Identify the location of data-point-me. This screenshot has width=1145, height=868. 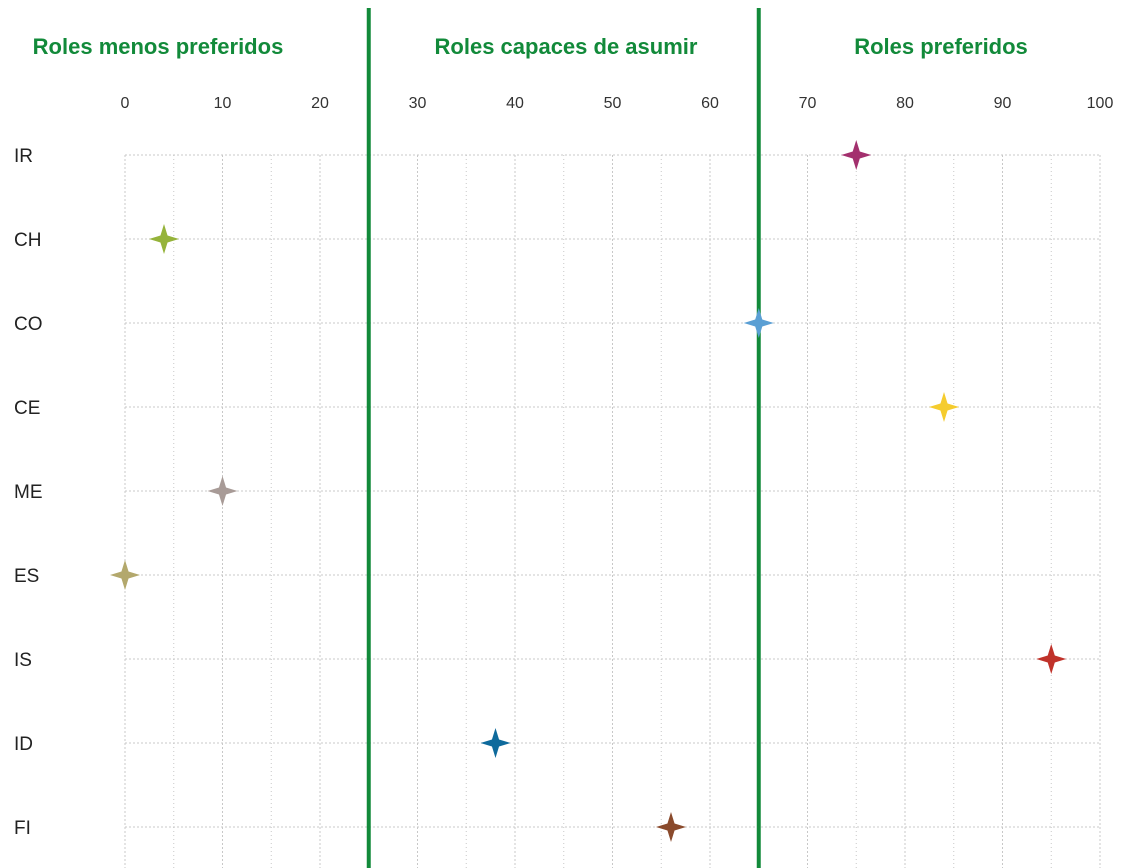
(222, 491).